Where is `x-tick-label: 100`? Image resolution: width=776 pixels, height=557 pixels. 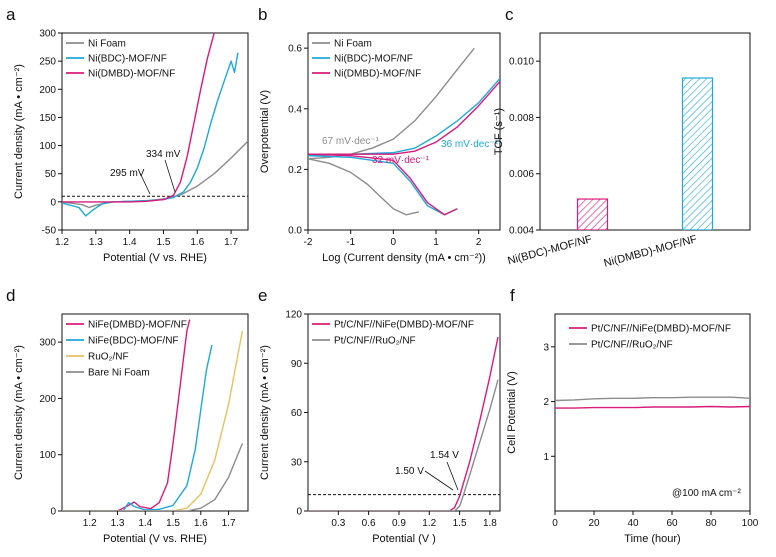 x-tick-label: 100 is located at coordinates (750, 523).